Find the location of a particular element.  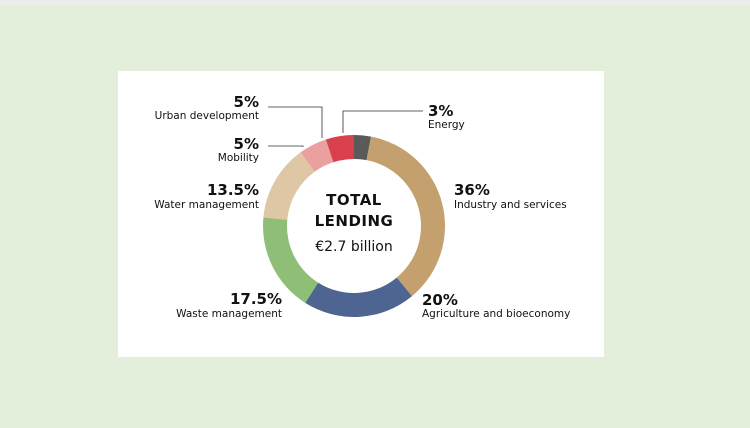

water-pct: 13.5% is located at coordinates (233, 190).